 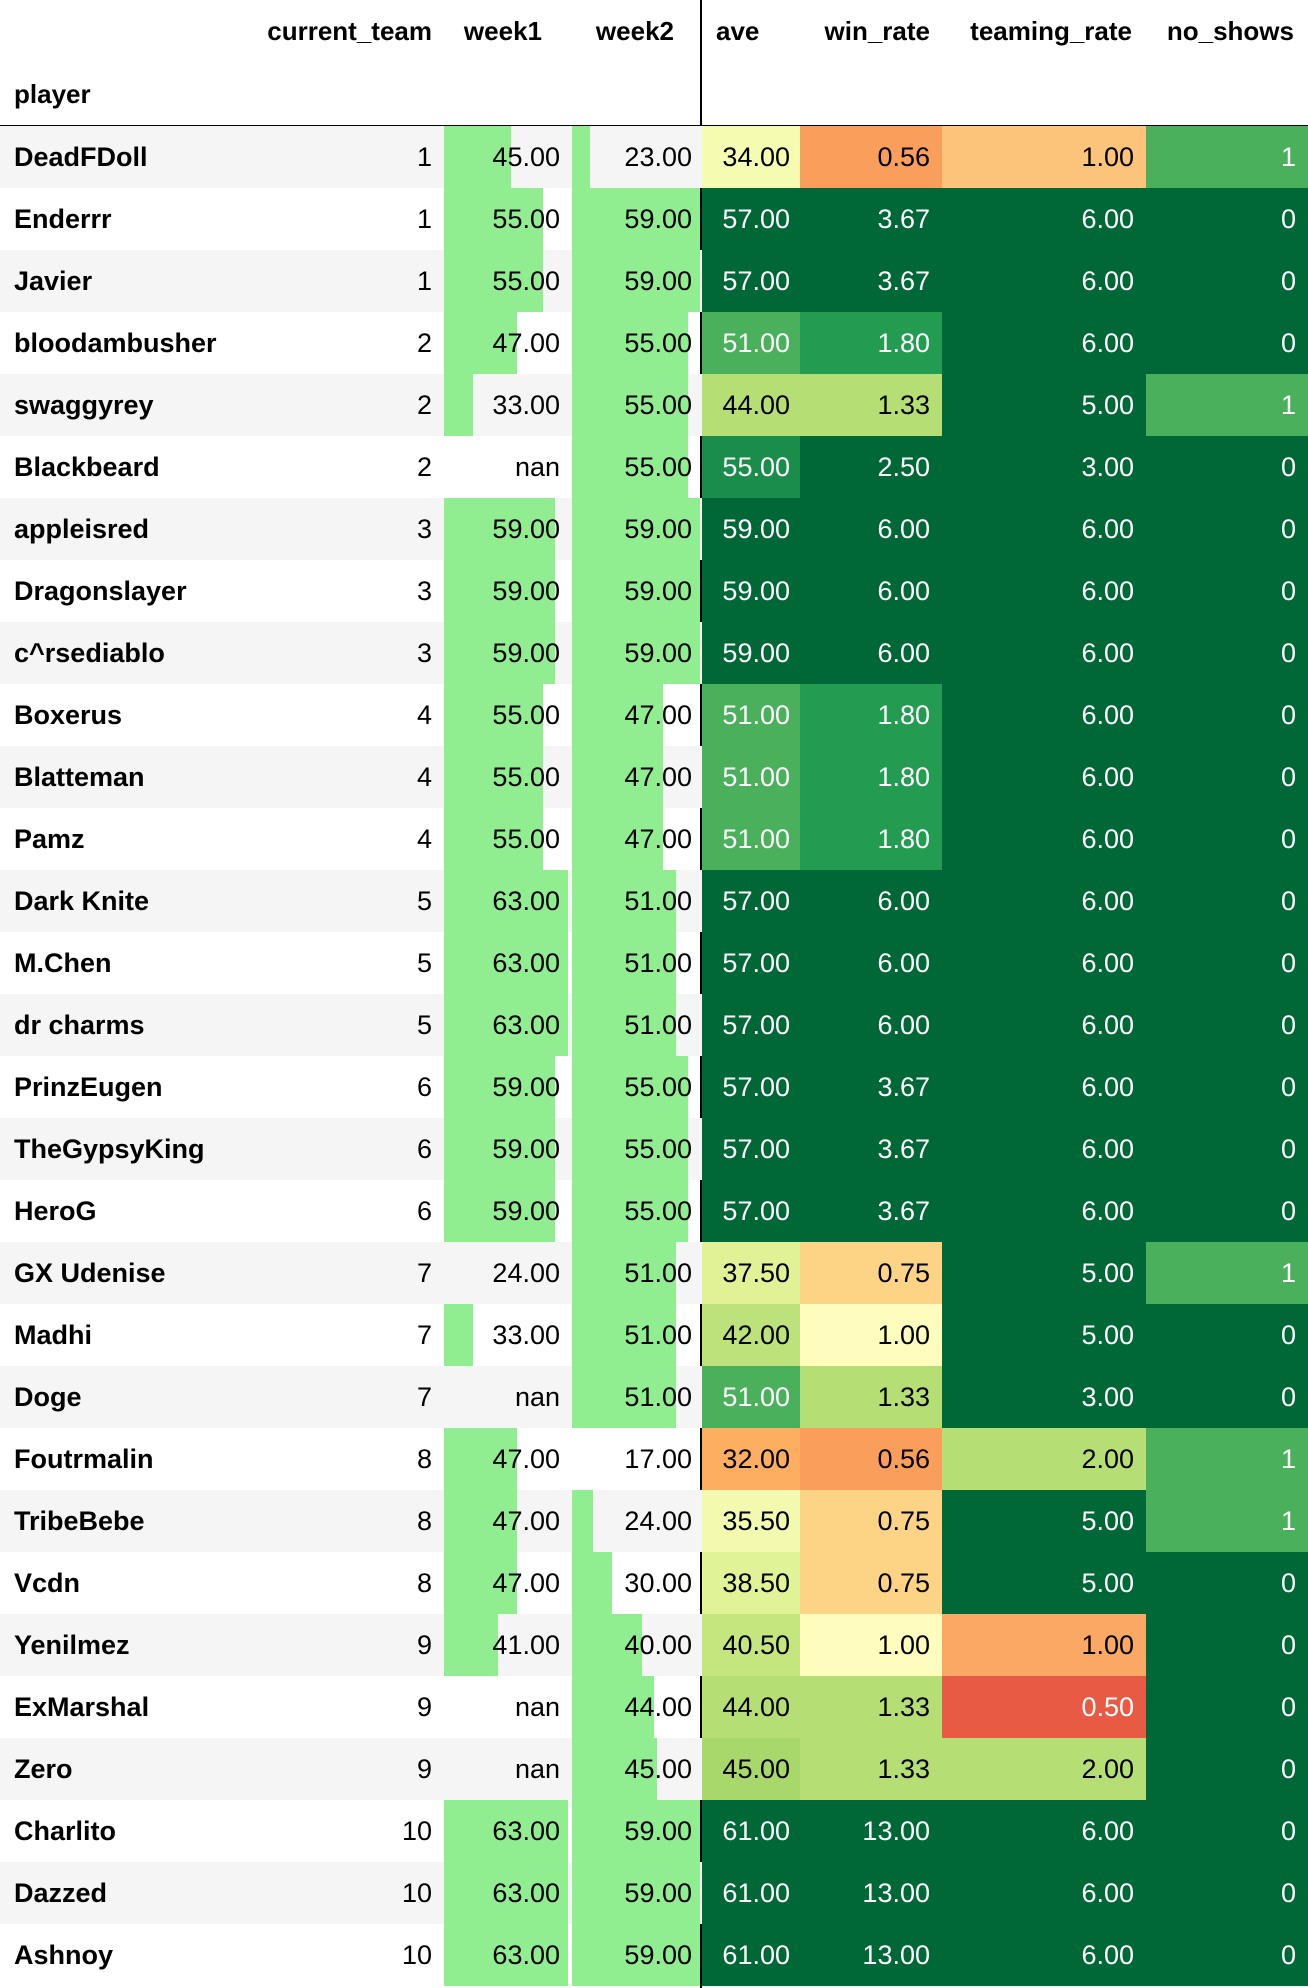 What do you see at coordinates (1288, 157) in the screenshot?
I see `cell-value: 1` at bounding box center [1288, 157].